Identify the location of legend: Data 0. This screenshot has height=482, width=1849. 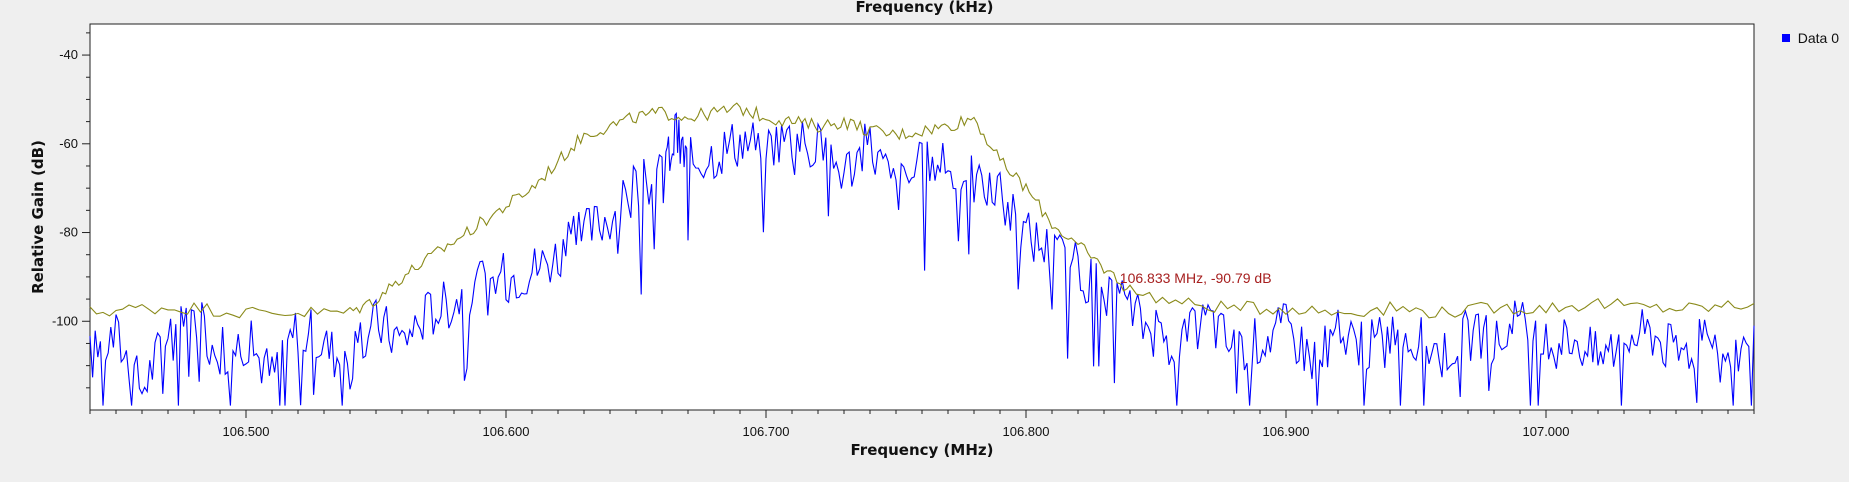
(1810, 38).